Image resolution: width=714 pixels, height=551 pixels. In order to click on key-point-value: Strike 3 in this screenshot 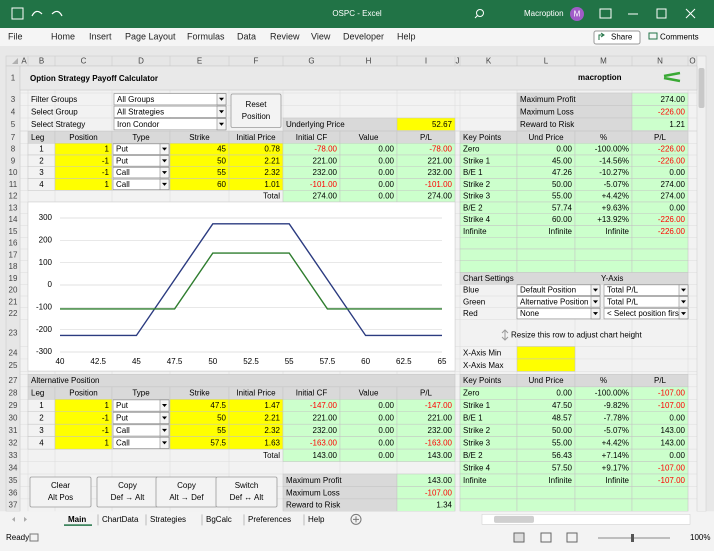, I will do `click(477, 442)`.